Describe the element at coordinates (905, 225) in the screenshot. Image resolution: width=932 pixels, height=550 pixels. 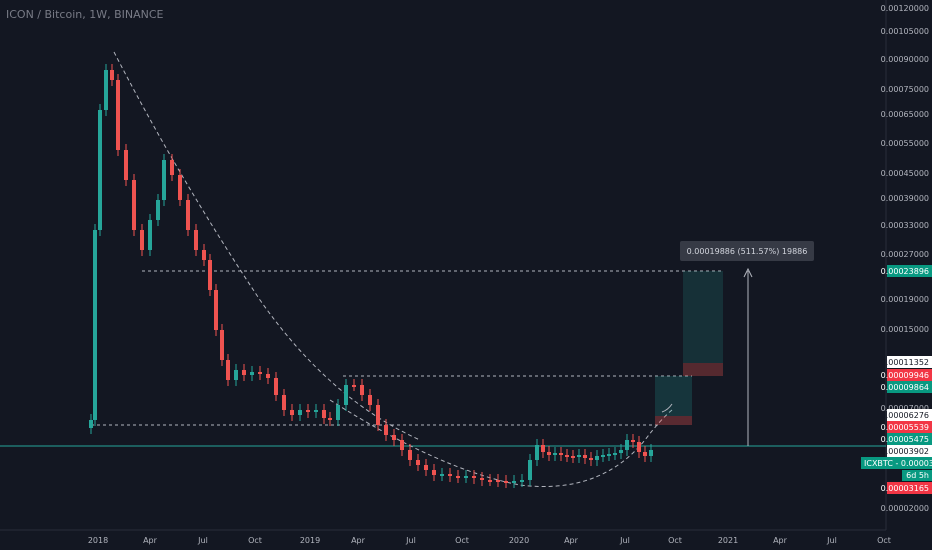
I see `y-tick-label: 0.00033000` at that location.